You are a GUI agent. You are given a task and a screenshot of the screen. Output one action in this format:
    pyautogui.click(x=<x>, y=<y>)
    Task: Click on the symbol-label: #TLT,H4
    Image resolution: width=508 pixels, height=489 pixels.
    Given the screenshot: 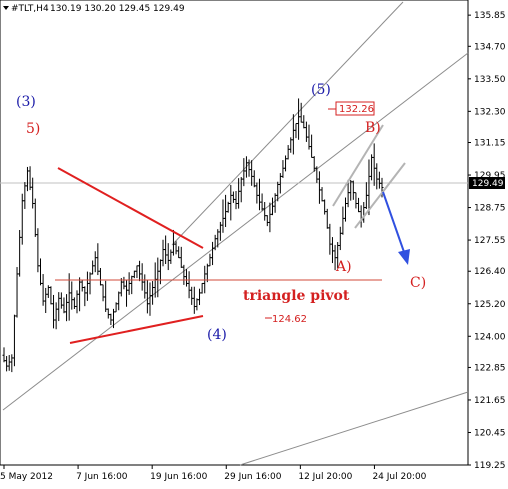 What is the action you would take?
    pyautogui.click(x=30, y=9)
    